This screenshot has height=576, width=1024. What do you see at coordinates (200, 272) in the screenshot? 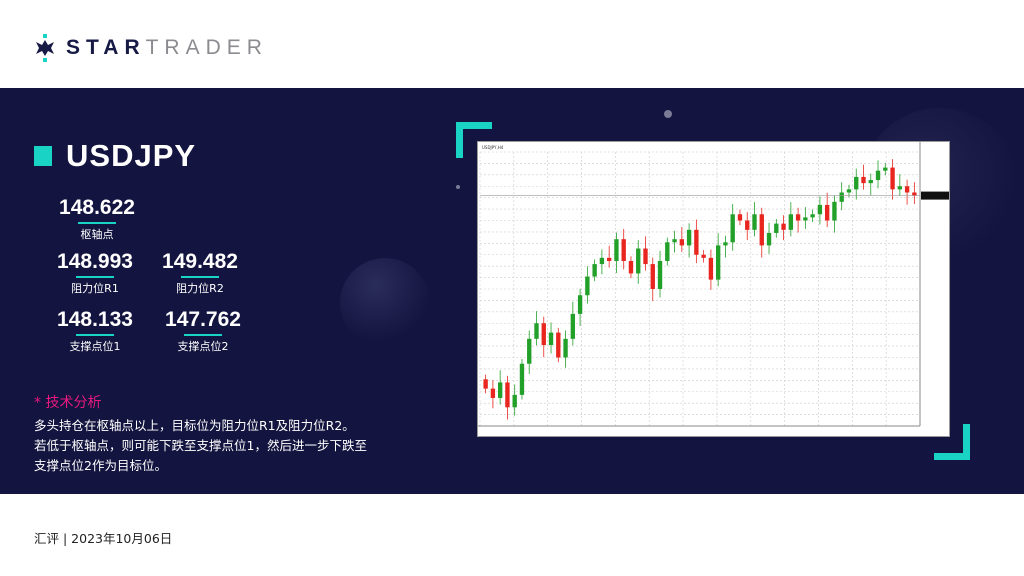
I see `r2-level: 149.482 阻力位R2` at bounding box center [200, 272].